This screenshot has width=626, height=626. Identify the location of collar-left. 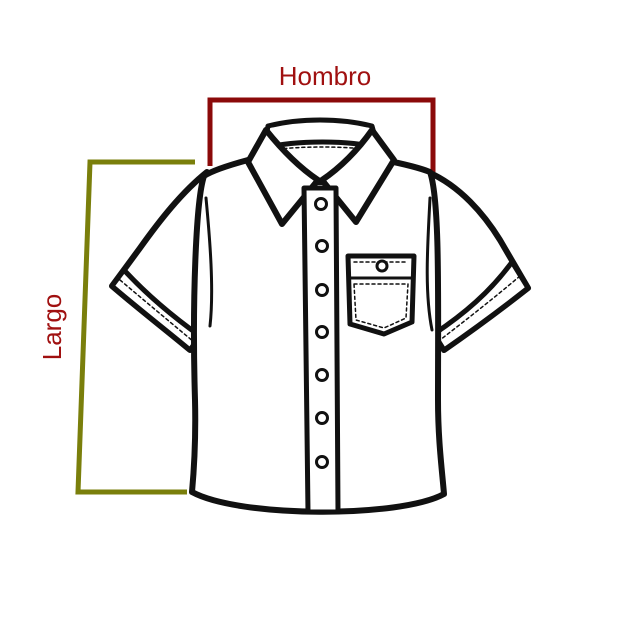
(283, 177).